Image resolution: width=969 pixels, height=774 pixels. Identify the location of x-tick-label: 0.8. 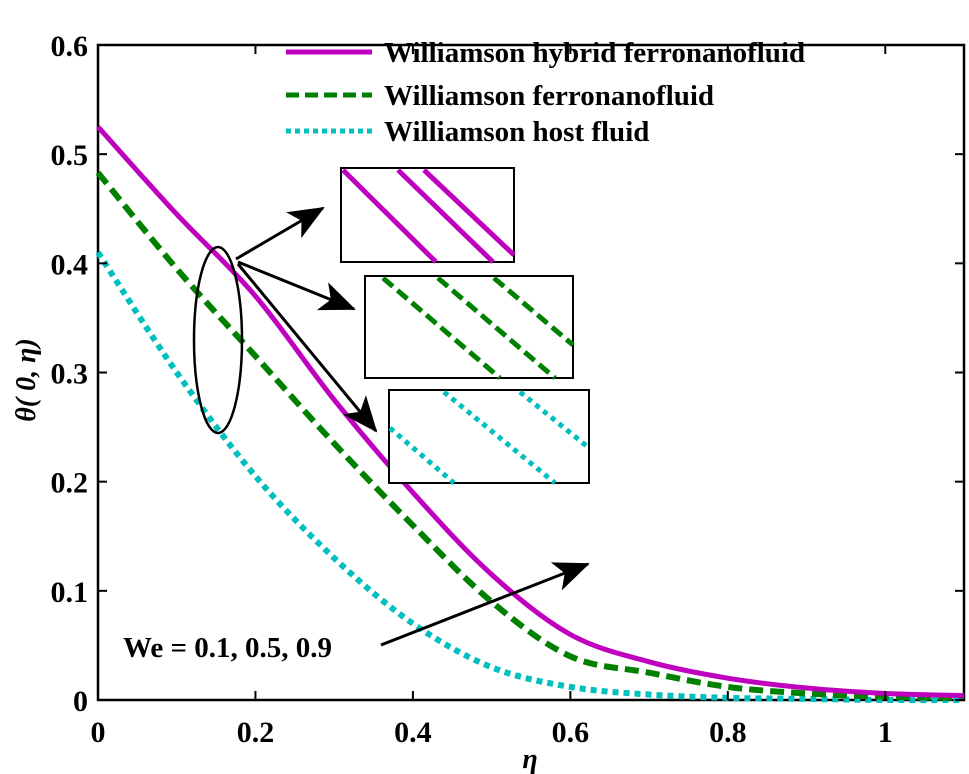
(728, 732).